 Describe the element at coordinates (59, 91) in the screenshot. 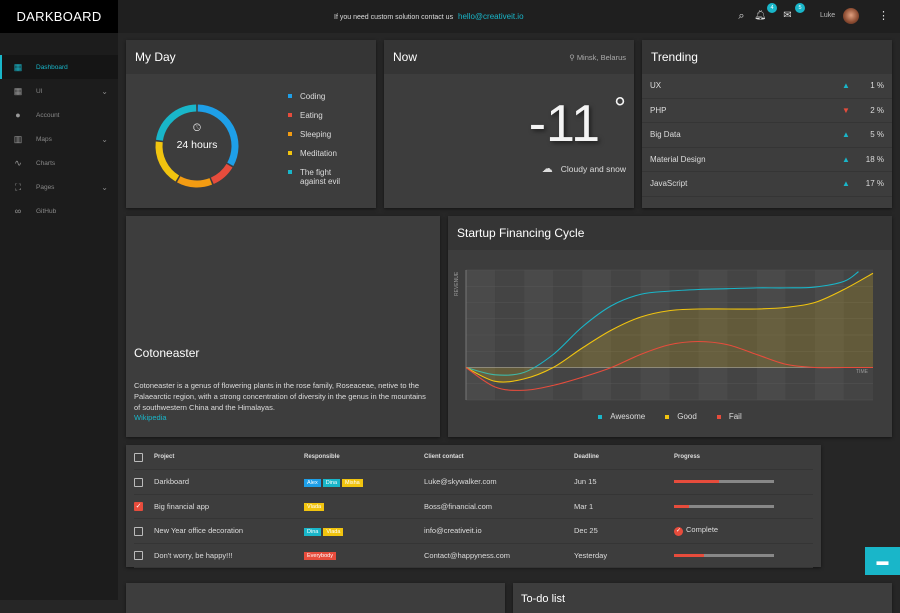

I see `sidebar-item-ui: ▦ UI ⌄` at that location.